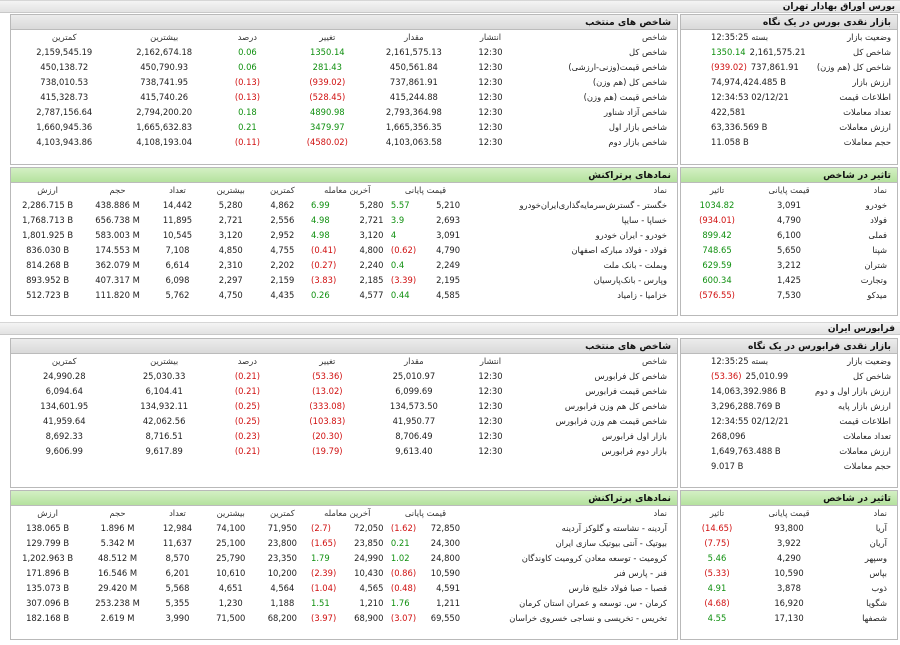 This screenshot has height=645, width=900. What do you see at coordinates (878, 573) in the screenshot?
I see `impact-symbol: بپاس` at bounding box center [878, 573].